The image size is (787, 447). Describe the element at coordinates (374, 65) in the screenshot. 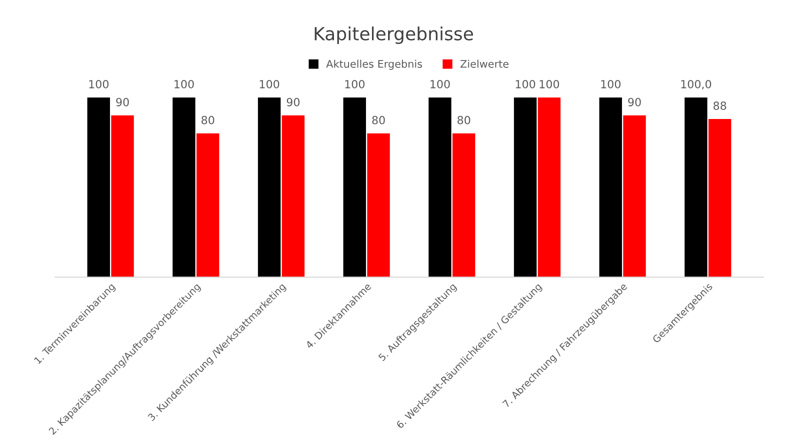

I see `legend-label: Aktuelles Ergebnis` at that location.